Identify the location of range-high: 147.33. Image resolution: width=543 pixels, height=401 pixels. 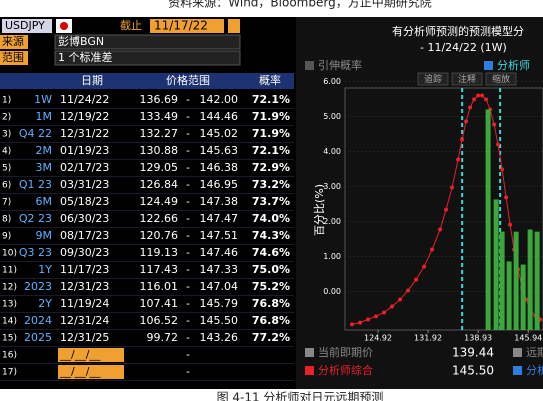
(219, 269).